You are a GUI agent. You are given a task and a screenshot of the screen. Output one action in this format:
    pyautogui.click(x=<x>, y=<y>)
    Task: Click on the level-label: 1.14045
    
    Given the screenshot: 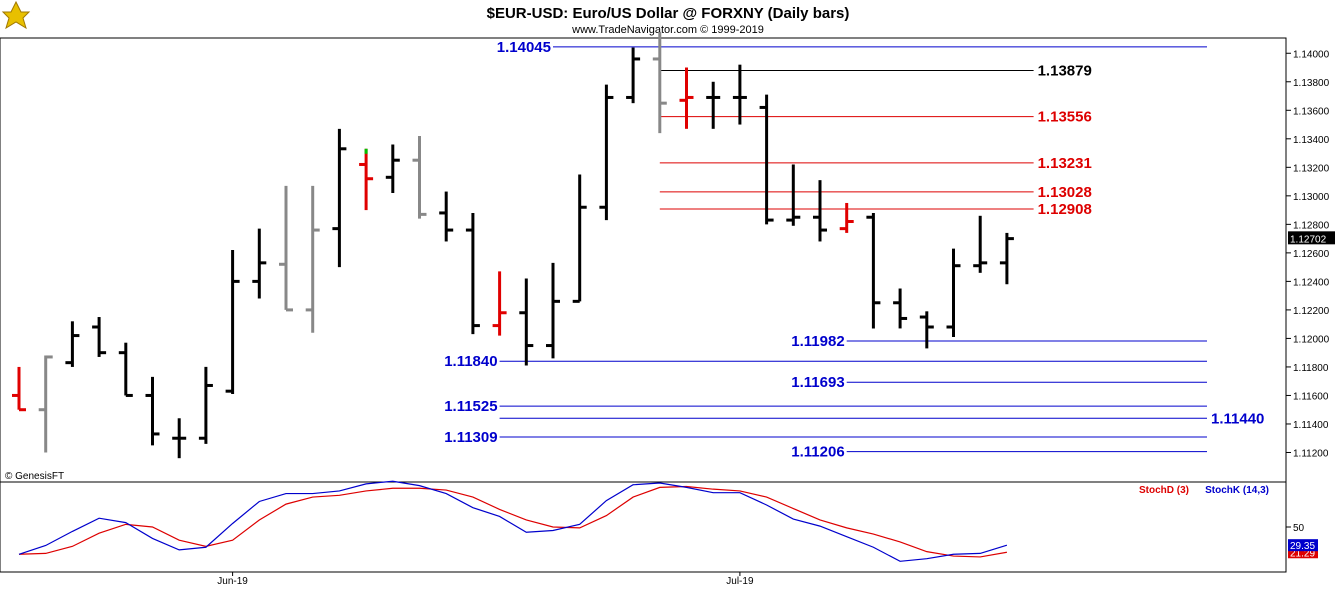 What is the action you would take?
    pyautogui.click(x=524, y=47)
    